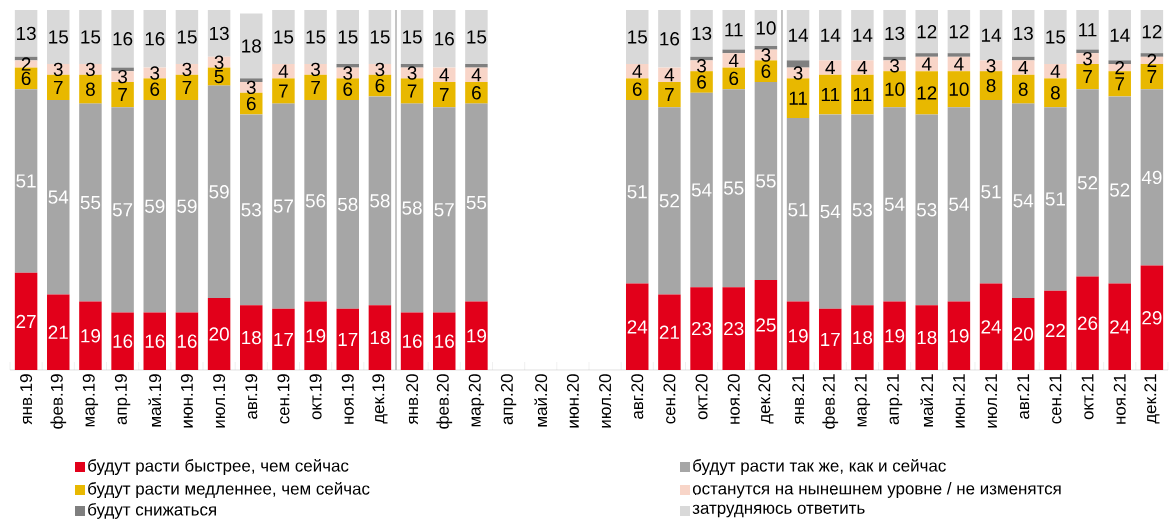  Describe the element at coordinates (283, 399) in the screenshot. I see `x-tick-label: сен.19` at that location.